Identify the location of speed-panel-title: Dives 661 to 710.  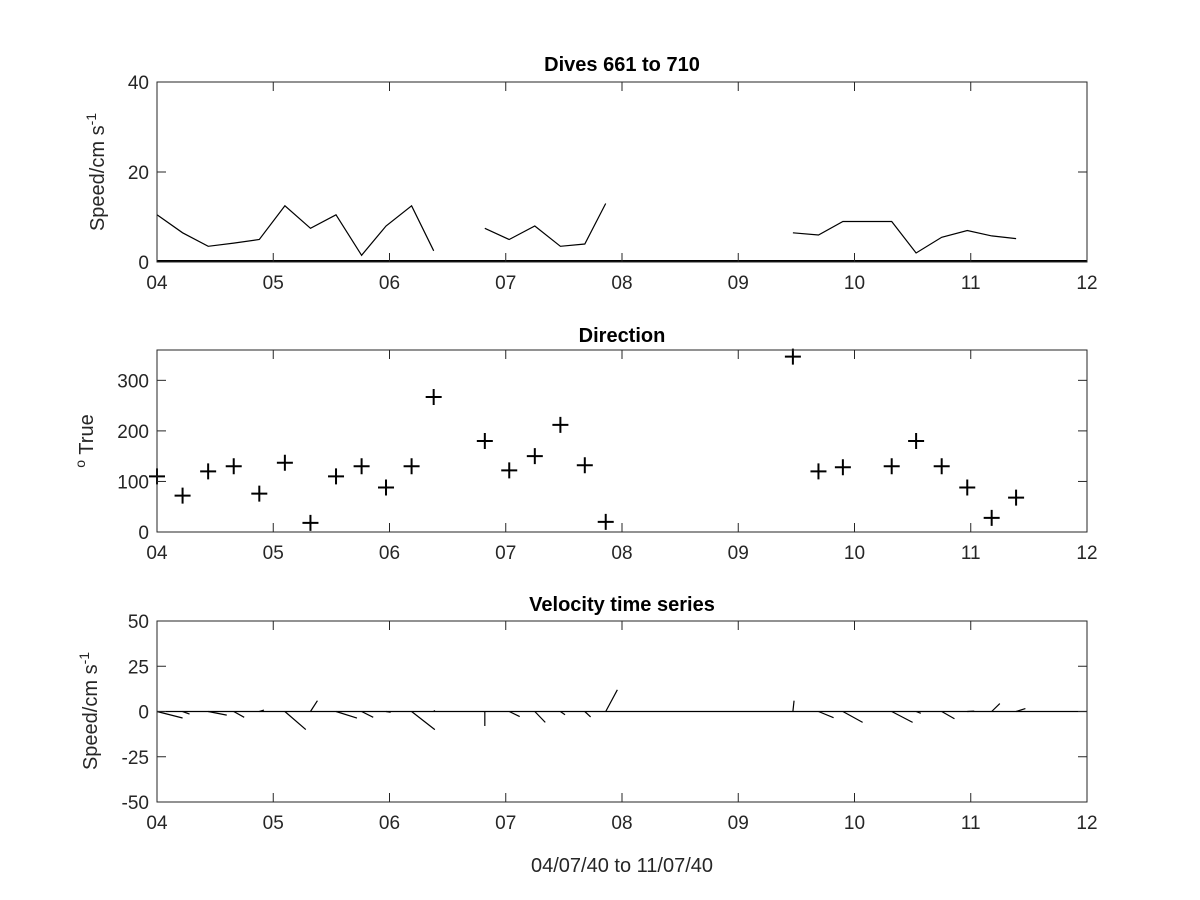
(622, 65).